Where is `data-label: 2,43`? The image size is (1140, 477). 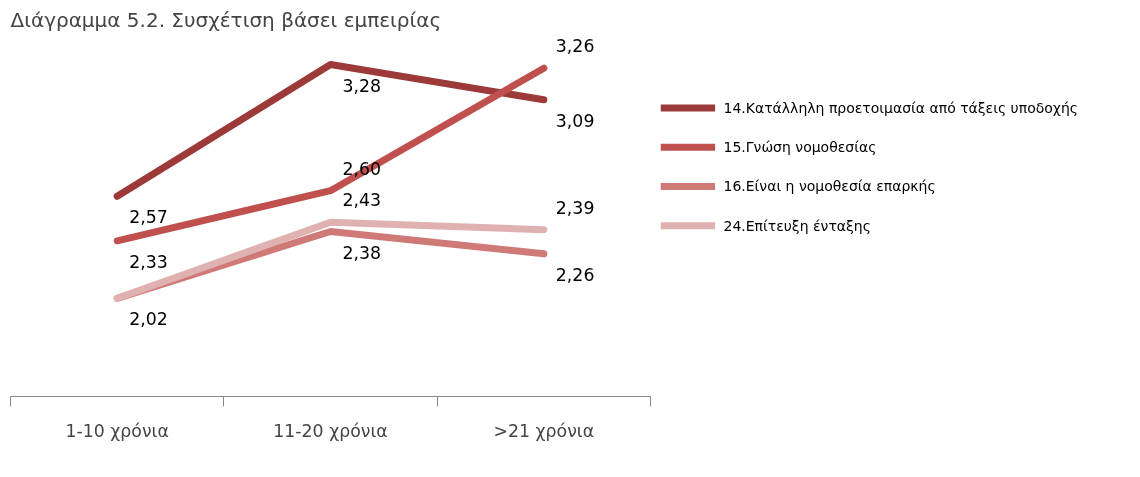
data-label: 2,43 is located at coordinates (362, 200).